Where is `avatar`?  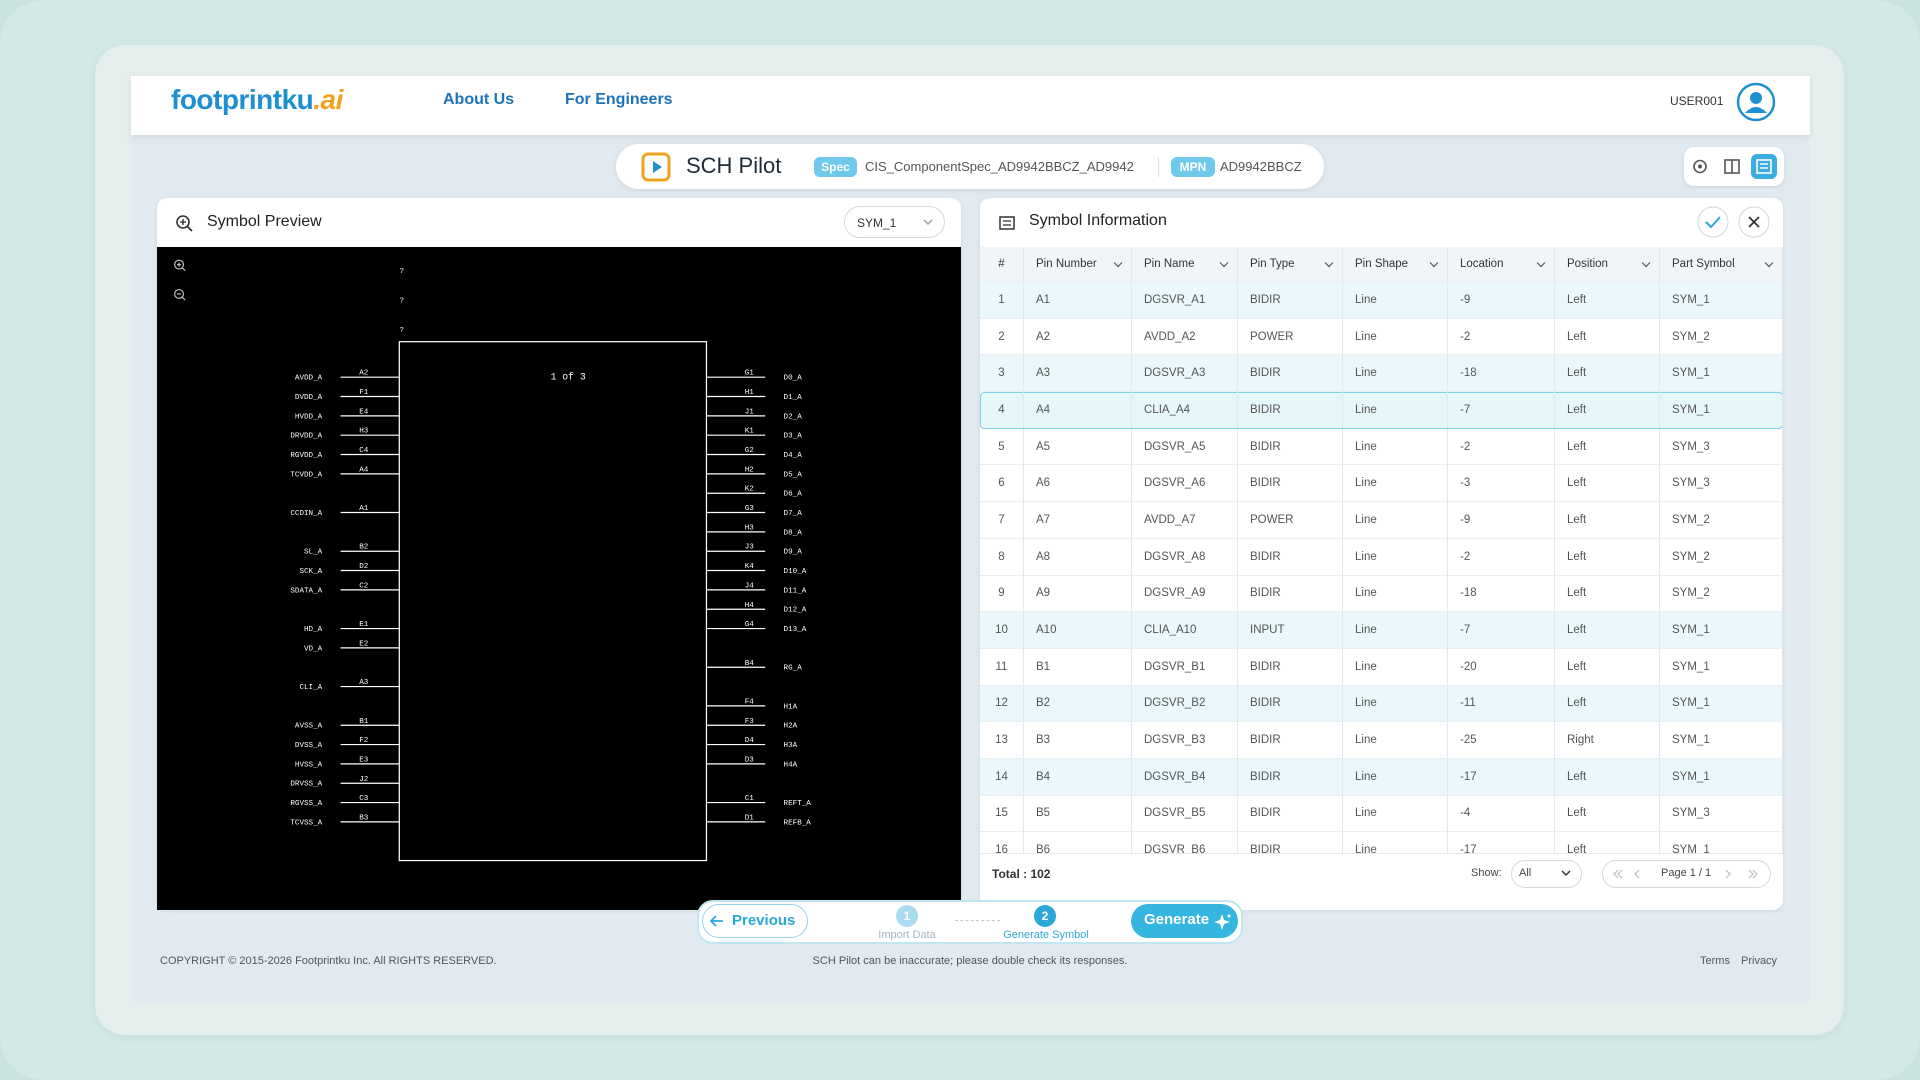
avatar is located at coordinates (1756, 102).